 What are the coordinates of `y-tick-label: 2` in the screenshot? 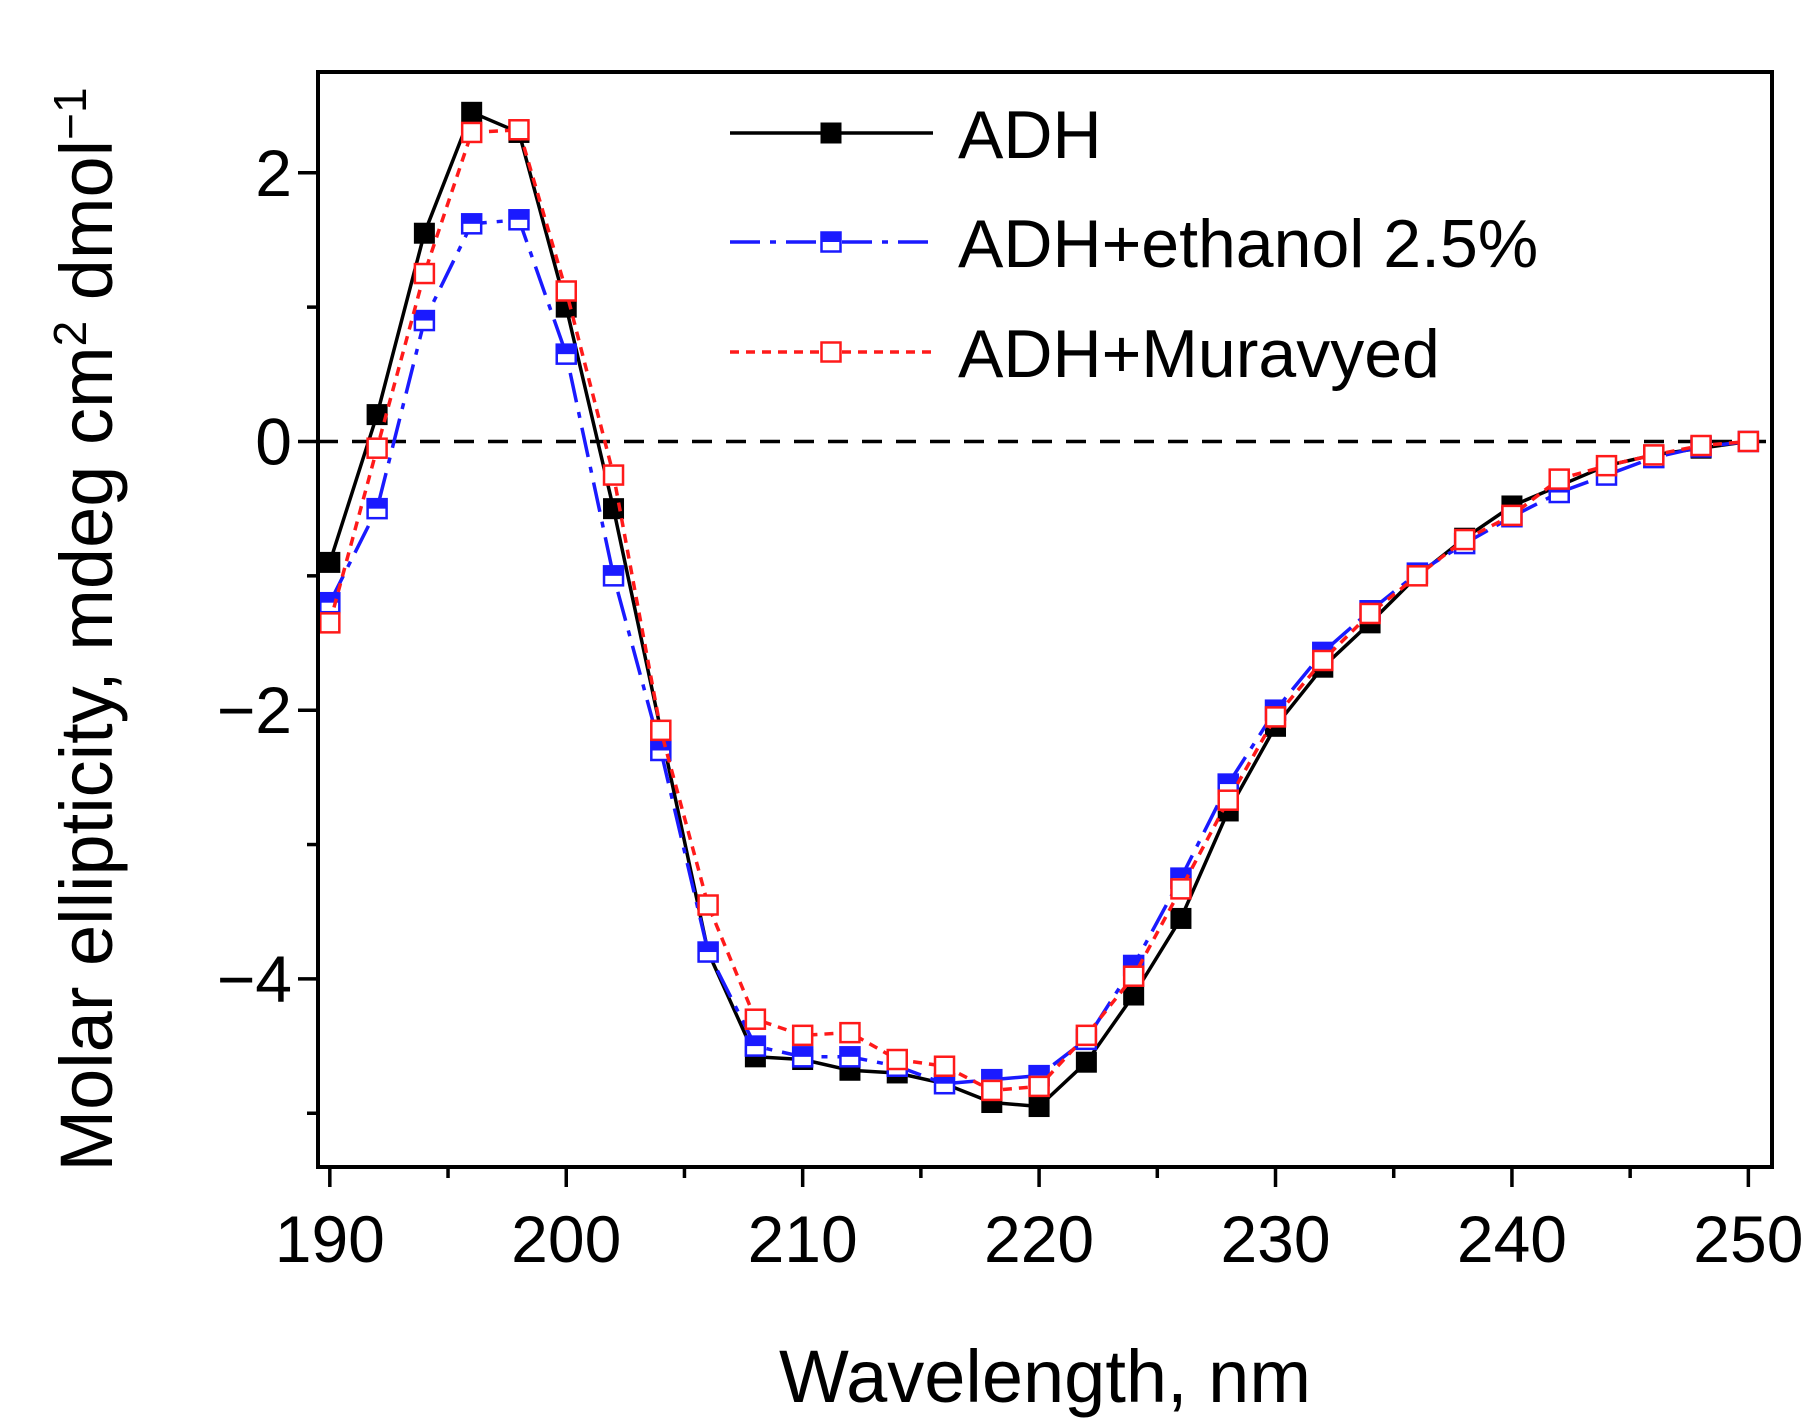 It's located at (273, 173).